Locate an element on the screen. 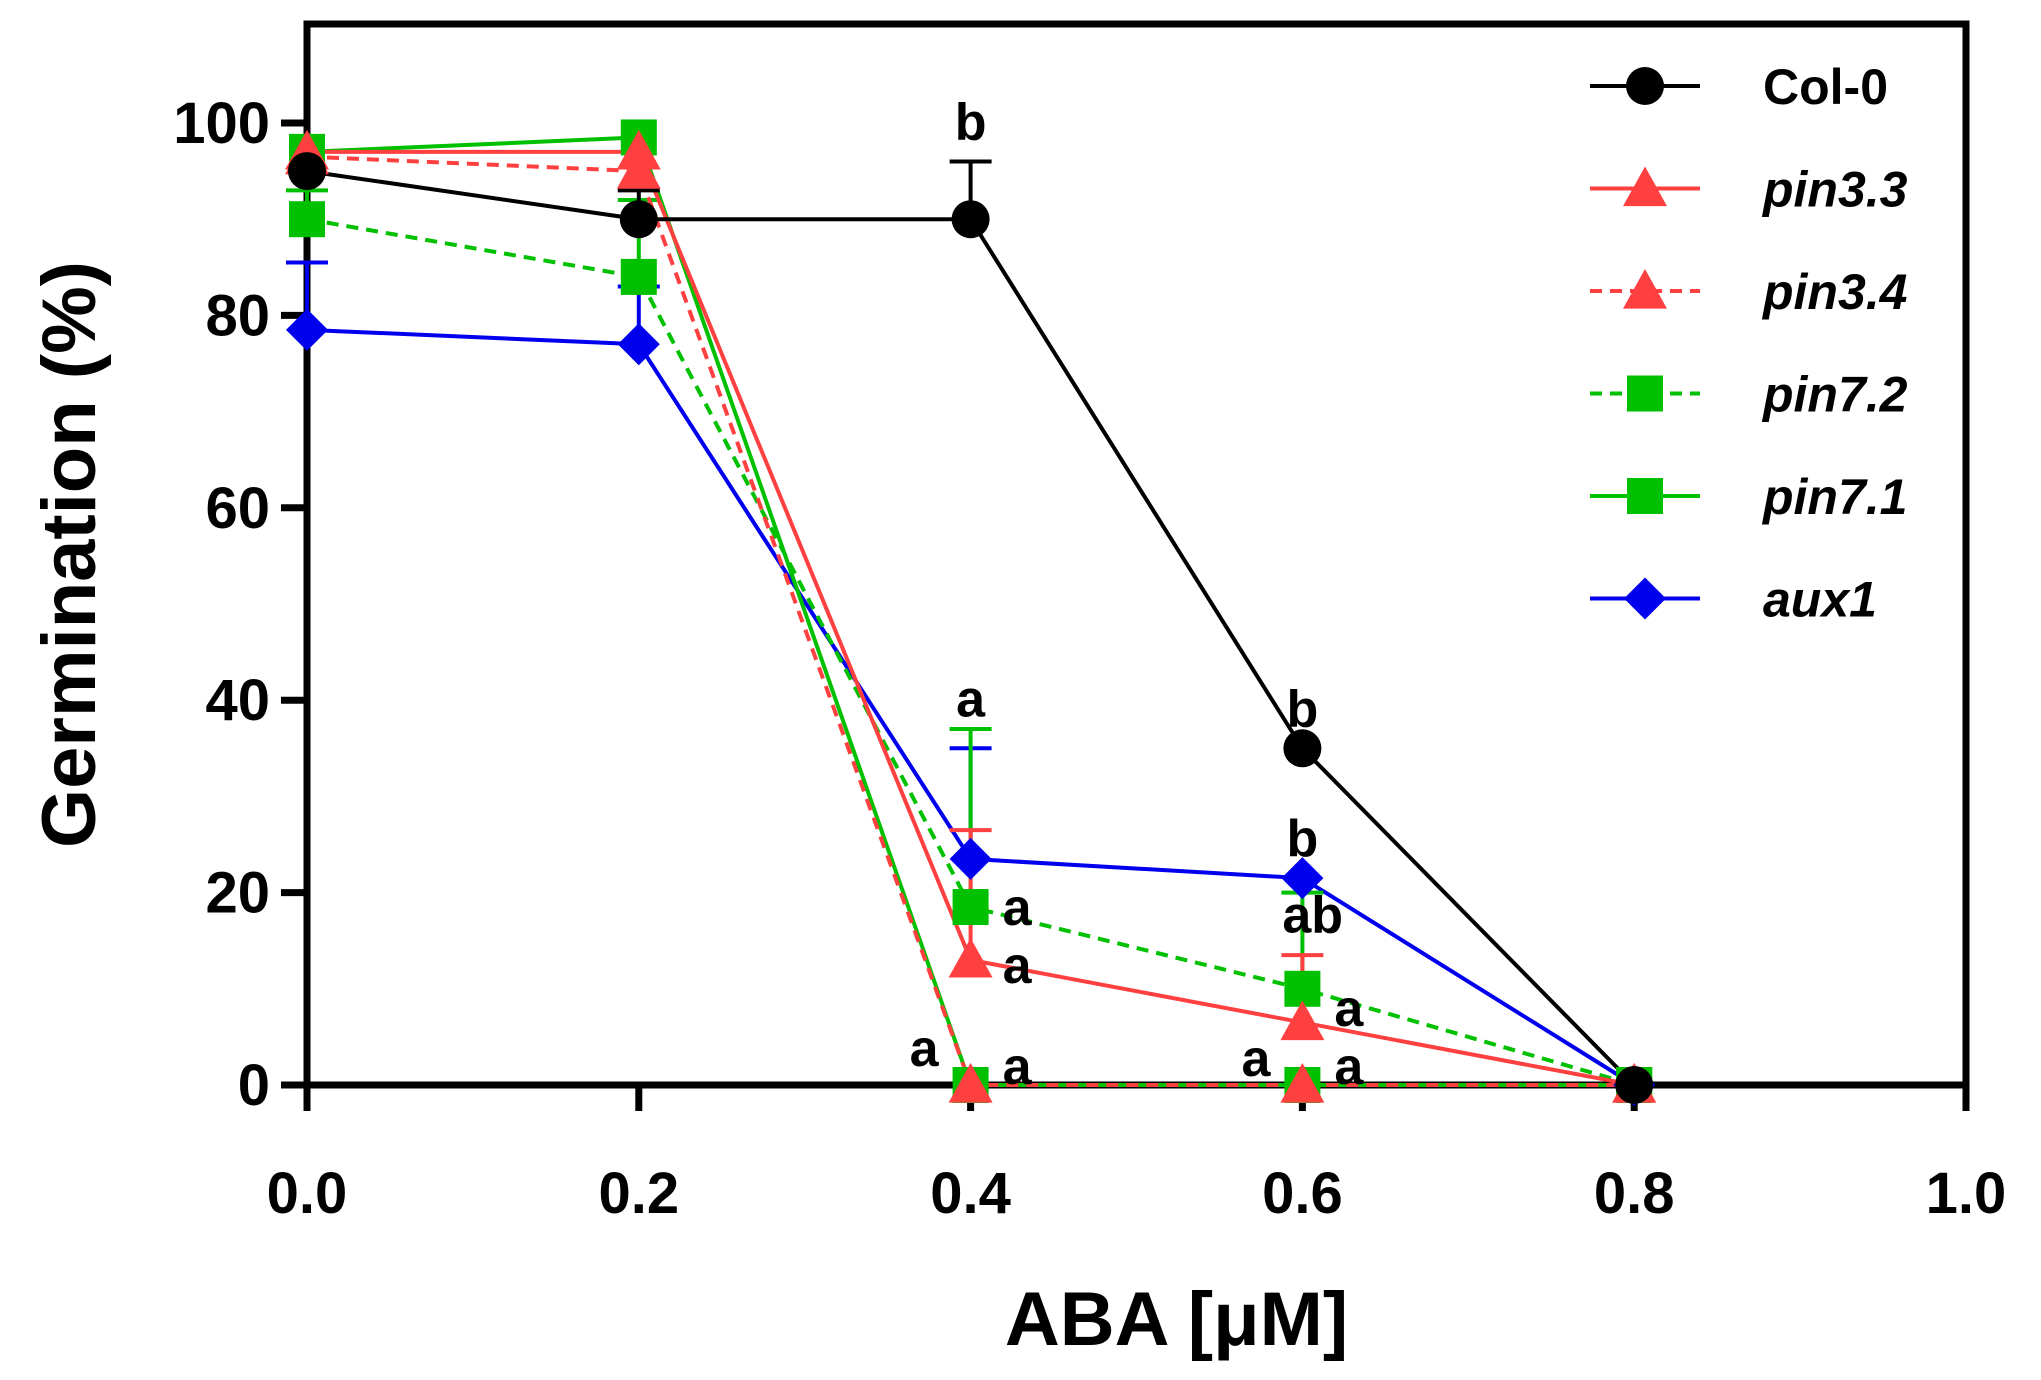  significance-label: ab is located at coordinates (1312, 916).